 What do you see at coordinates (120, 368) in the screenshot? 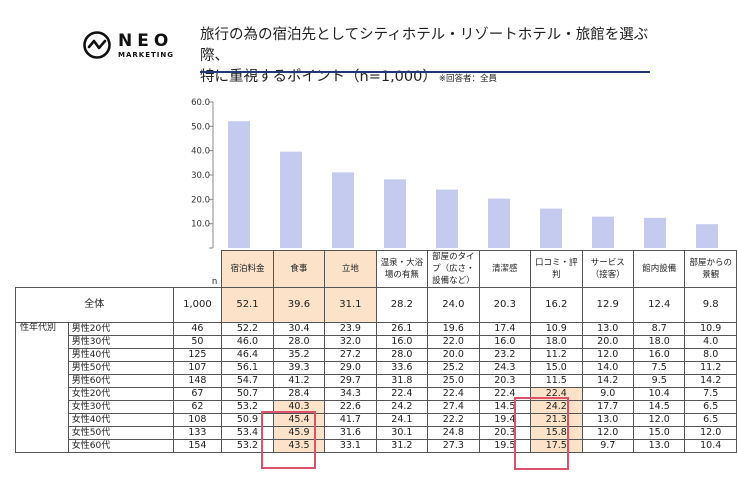
I see `row-label: 男性50代` at bounding box center [120, 368].